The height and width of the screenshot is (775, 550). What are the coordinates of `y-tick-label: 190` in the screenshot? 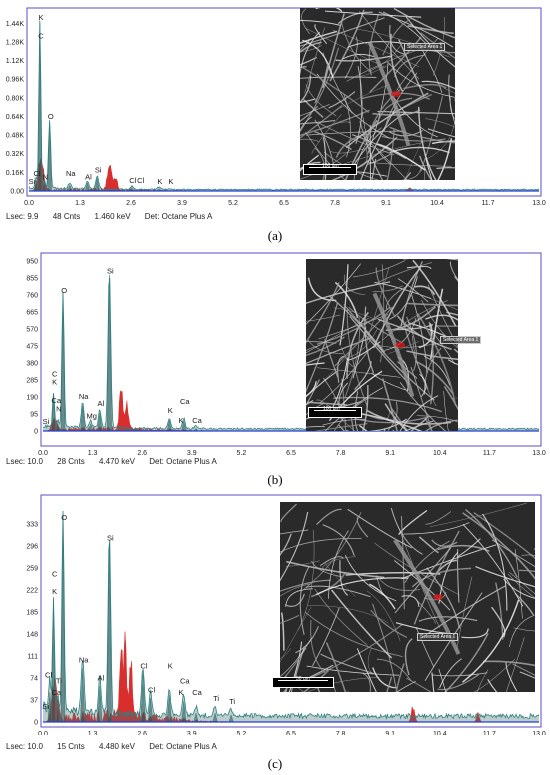 It's located at (32, 397).